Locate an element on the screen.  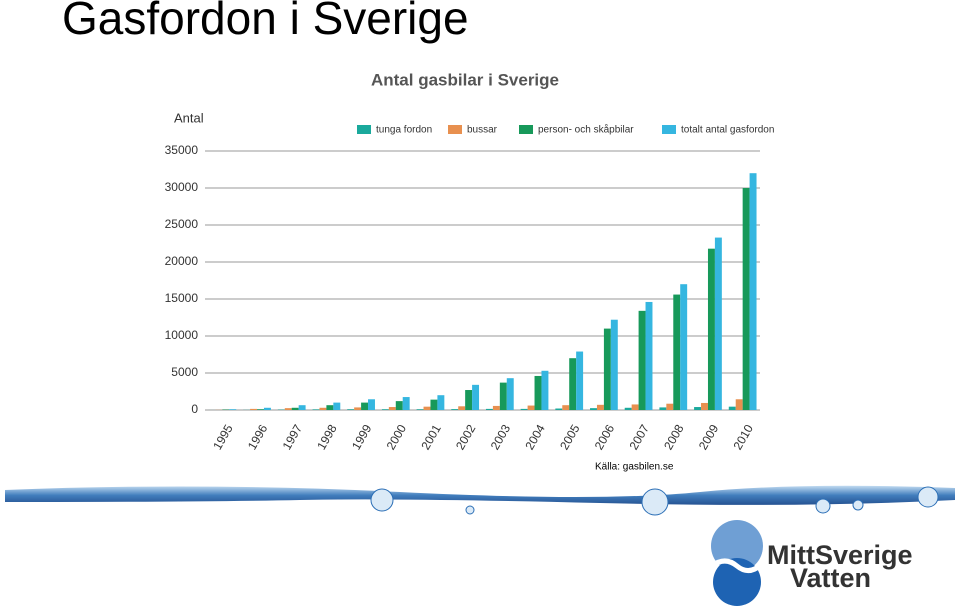
source: Källa: gasbilen.se is located at coordinates (634, 467).